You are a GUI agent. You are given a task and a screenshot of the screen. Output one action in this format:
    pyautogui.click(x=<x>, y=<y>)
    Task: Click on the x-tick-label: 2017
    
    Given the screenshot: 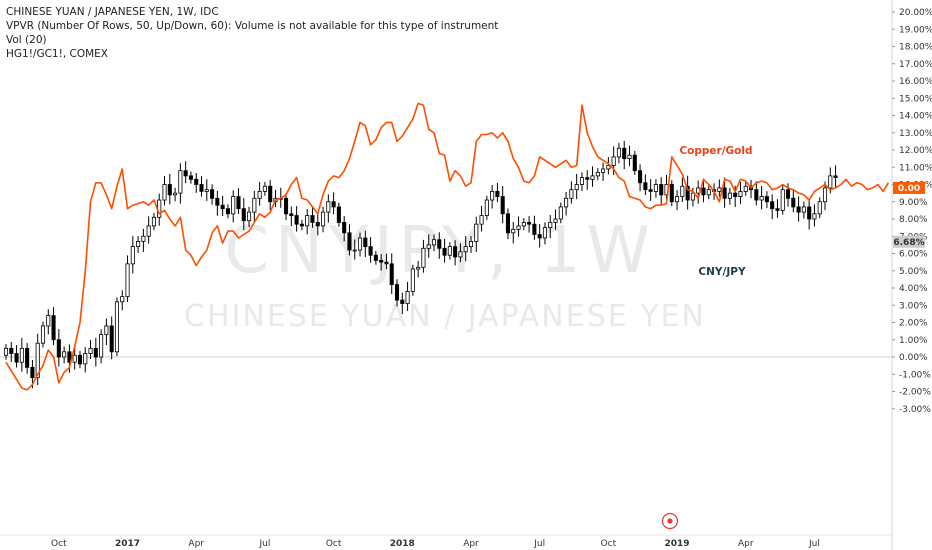 What is the action you would take?
    pyautogui.click(x=127, y=544)
    